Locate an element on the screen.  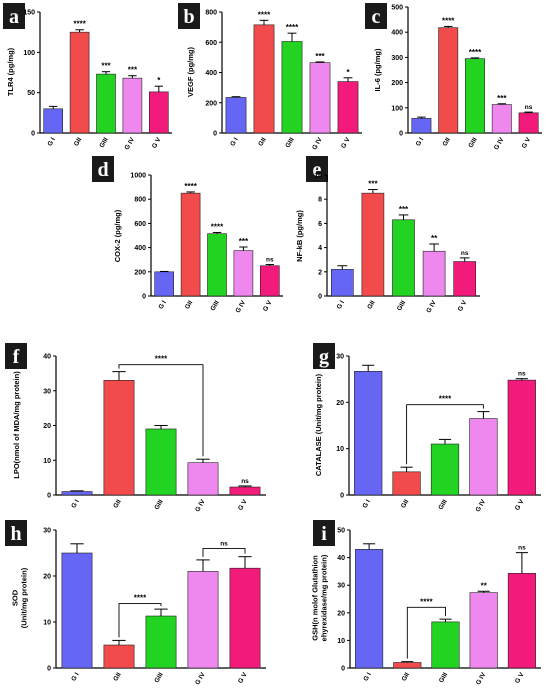
panel-i-bar-gii is located at coordinates (407, 665).